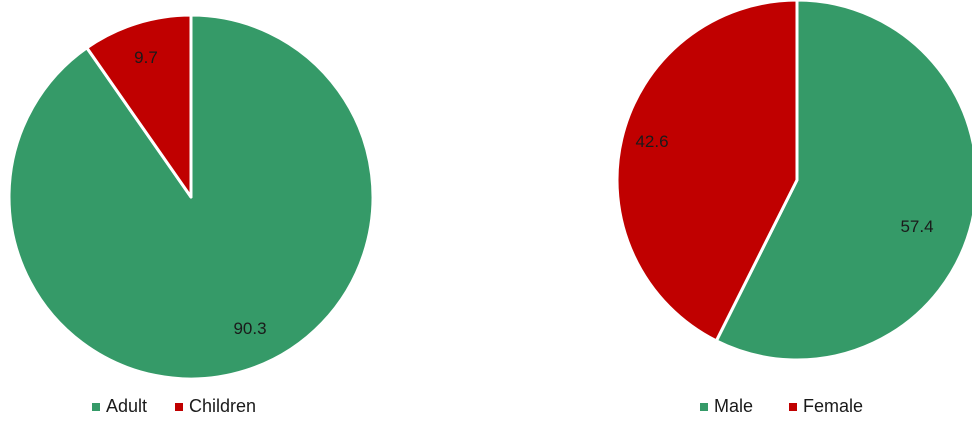 This screenshot has height=421, width=972. Describe the element at coordinates (223, 406) in the screenshot. I see `legend-label-children: Children` at that location.